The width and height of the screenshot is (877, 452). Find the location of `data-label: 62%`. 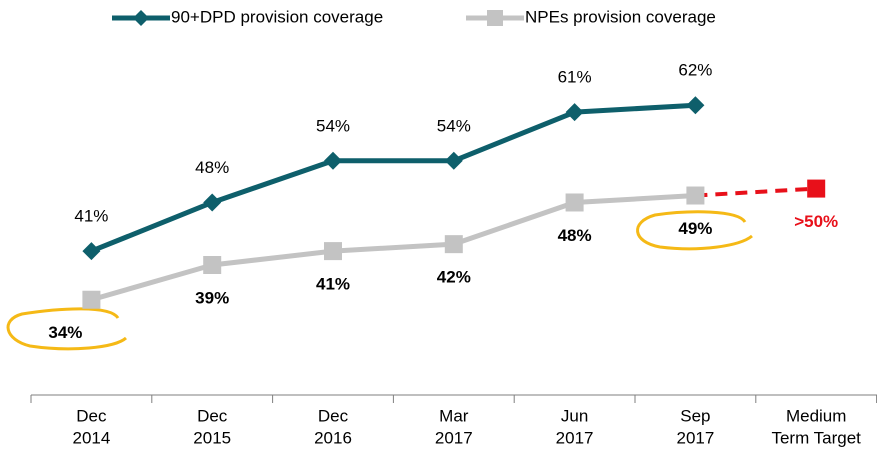

data-label: 62% is located at coordinates (695, 70).